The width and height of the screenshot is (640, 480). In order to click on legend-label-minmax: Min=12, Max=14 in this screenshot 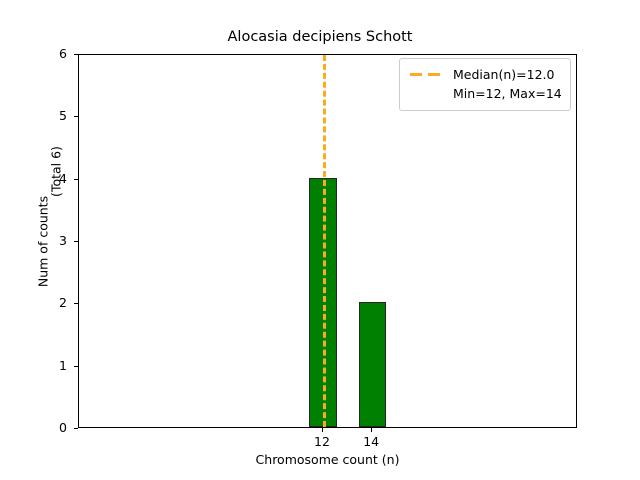, I will do `click(507, 93)`.